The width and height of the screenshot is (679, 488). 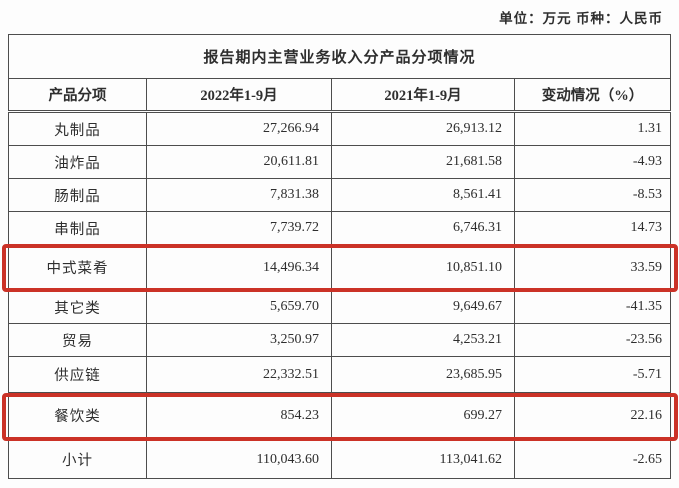 I want to click on column-header-2022-period: 2022年1-9月, so click(x=239, y=95).